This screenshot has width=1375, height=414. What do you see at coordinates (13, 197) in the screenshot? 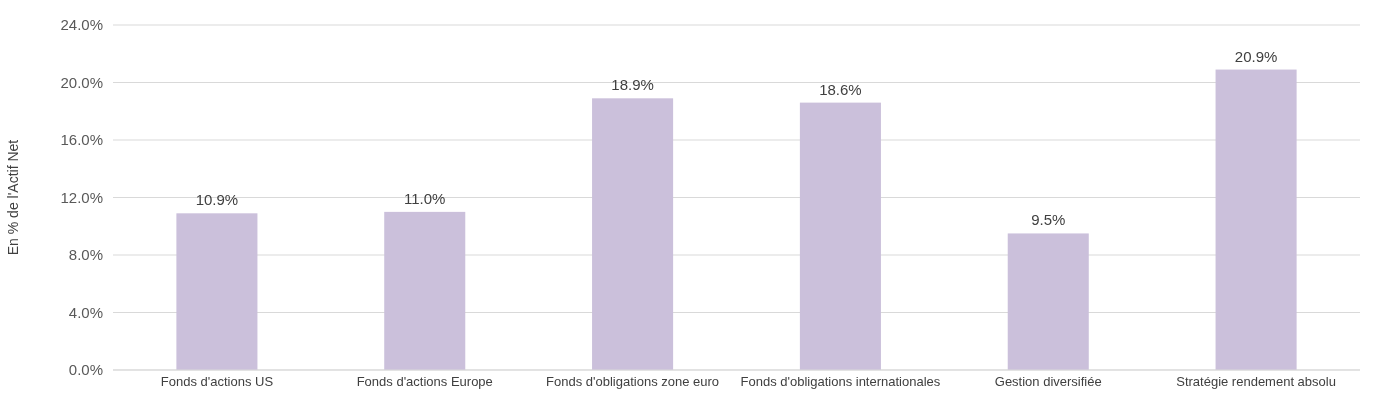
I see `y-axis-title: En % de l'Actif Net` at bounding box center [13, 197].